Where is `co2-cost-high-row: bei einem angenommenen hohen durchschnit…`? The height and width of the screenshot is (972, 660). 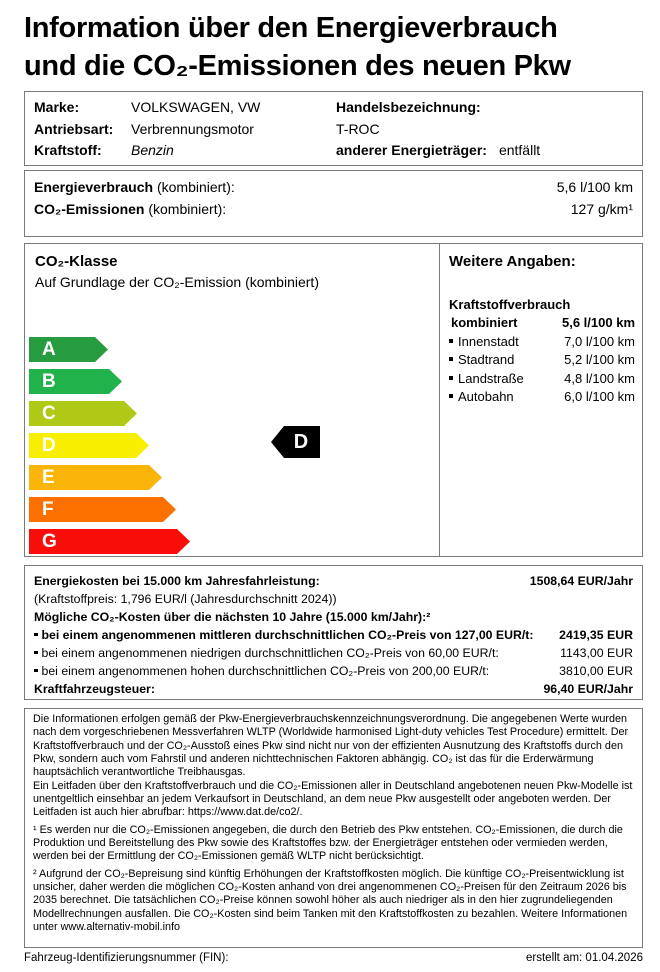
co2-cost-high-row: bei einem angenommenen hohen durchschnit… is located at coordinates (333, 671).